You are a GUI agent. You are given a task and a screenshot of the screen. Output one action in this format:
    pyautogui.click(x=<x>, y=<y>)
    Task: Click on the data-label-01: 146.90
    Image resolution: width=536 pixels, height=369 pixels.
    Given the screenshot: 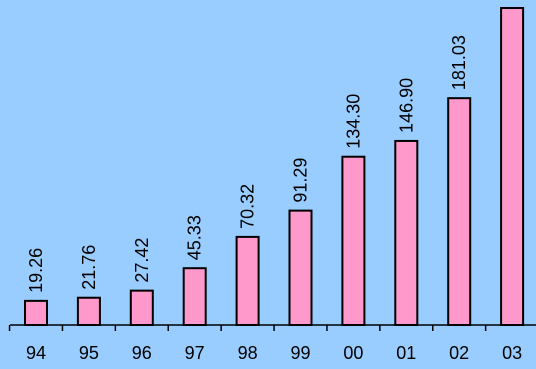 What is the action you would take?
    pyautogui.click(x=406, y=105)
    